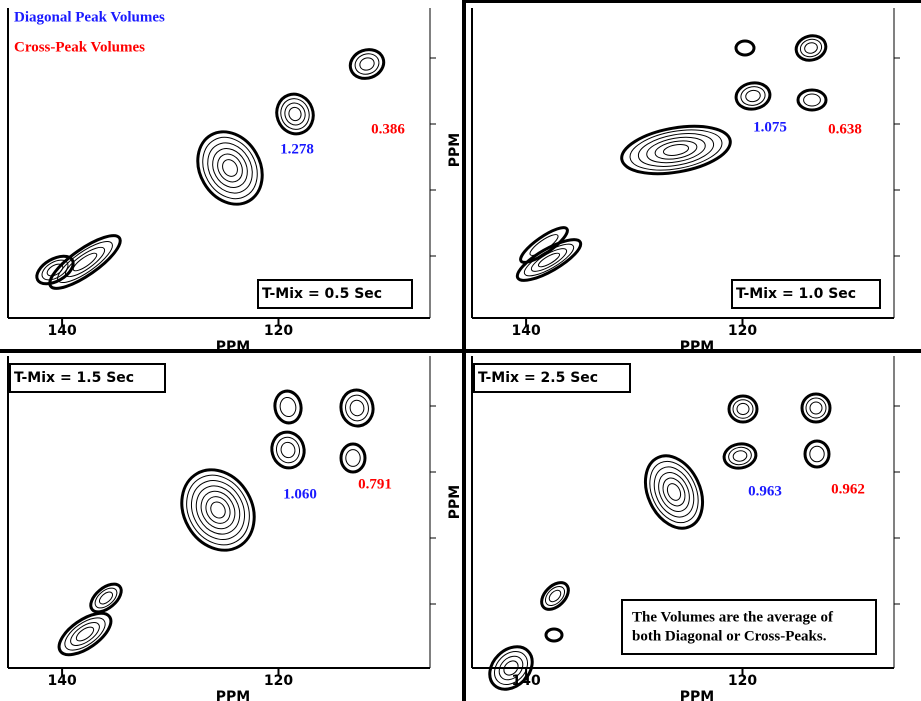 The width and height of the screenshot is (921, 701). Describe the element at coordinates (388, 129) in the screenshot. I see `value-label: 0.386` at that location.